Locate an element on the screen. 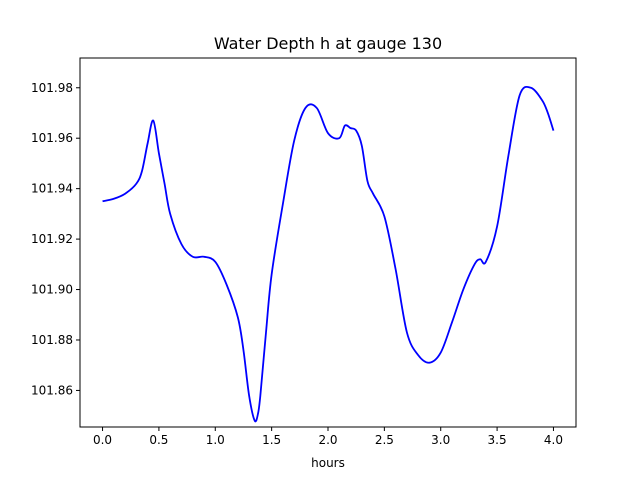 The image size is (640, 480). y-tick-label: 101.98 is located at coordinates (52, 88).